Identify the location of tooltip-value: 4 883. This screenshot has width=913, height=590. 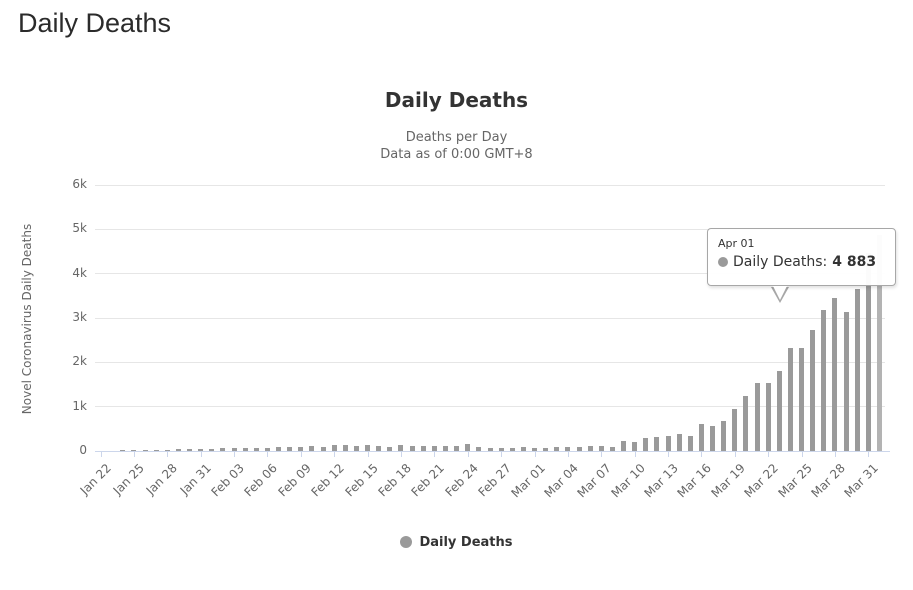
(854, 262).